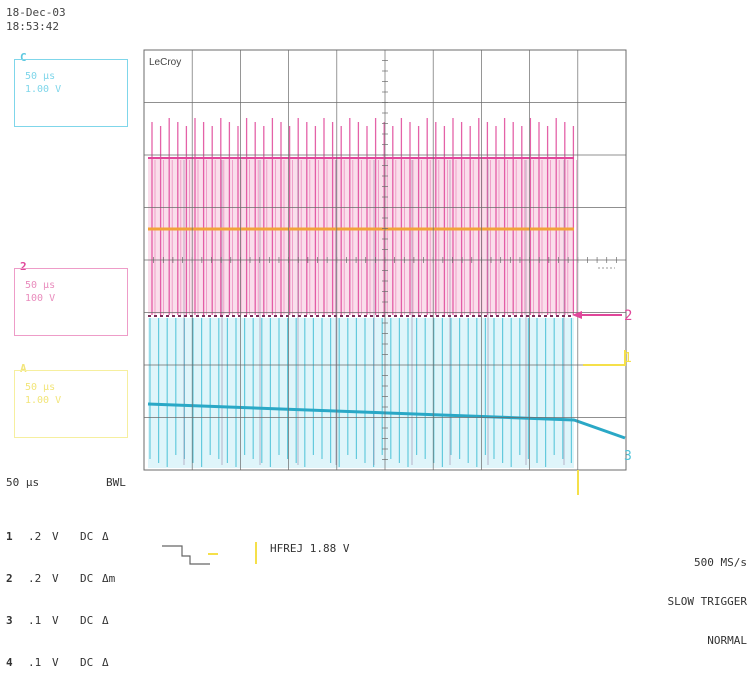  What do you see at coordinates (116, 482) in the screenshot?
I see `bottom-bwl: BWL` at bounding box center [116, 482].